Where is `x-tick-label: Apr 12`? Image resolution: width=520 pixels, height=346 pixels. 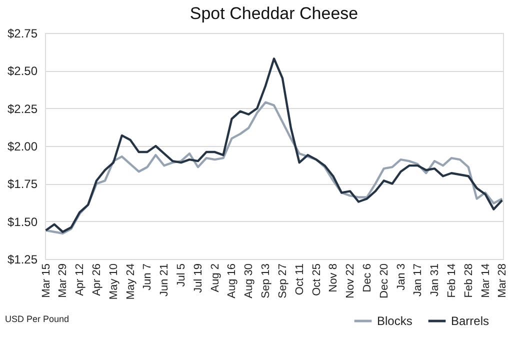 x-tick-label: Apr 12 is located at coordinates (80, 280).